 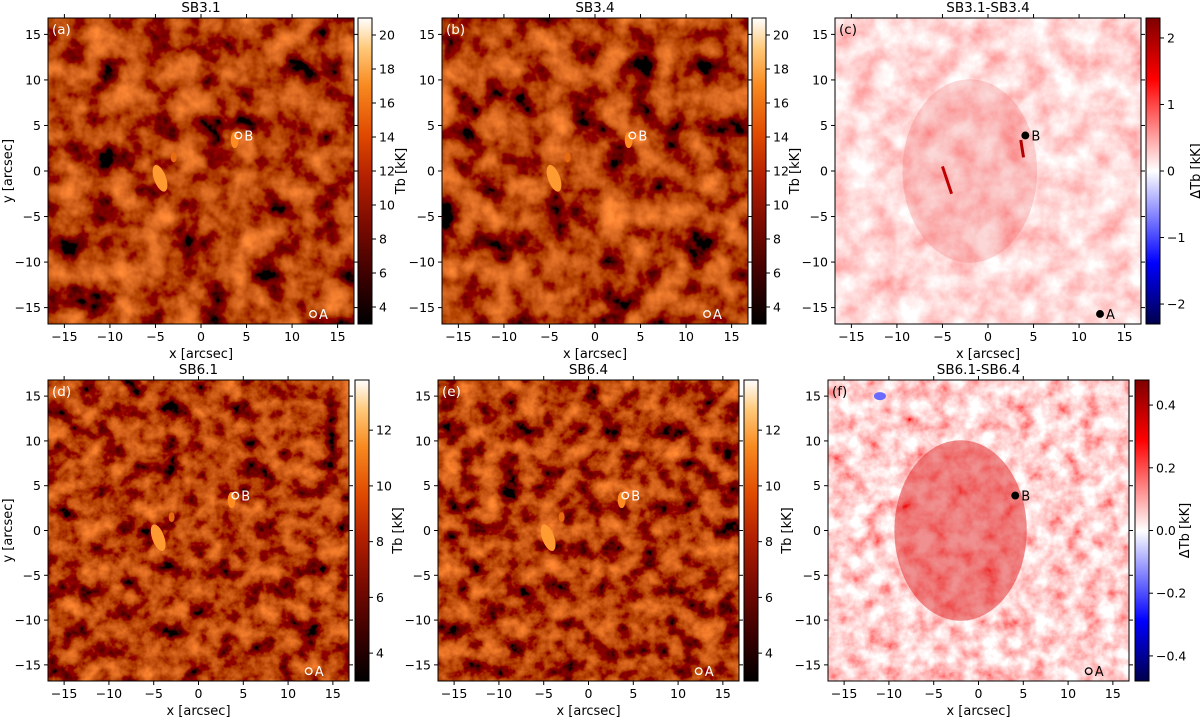 What do you see at coordinates (1194, 170) in the screenshot?
I see `colorbar-label: ΔTb [kK]` at bounding box center [1194, 170].